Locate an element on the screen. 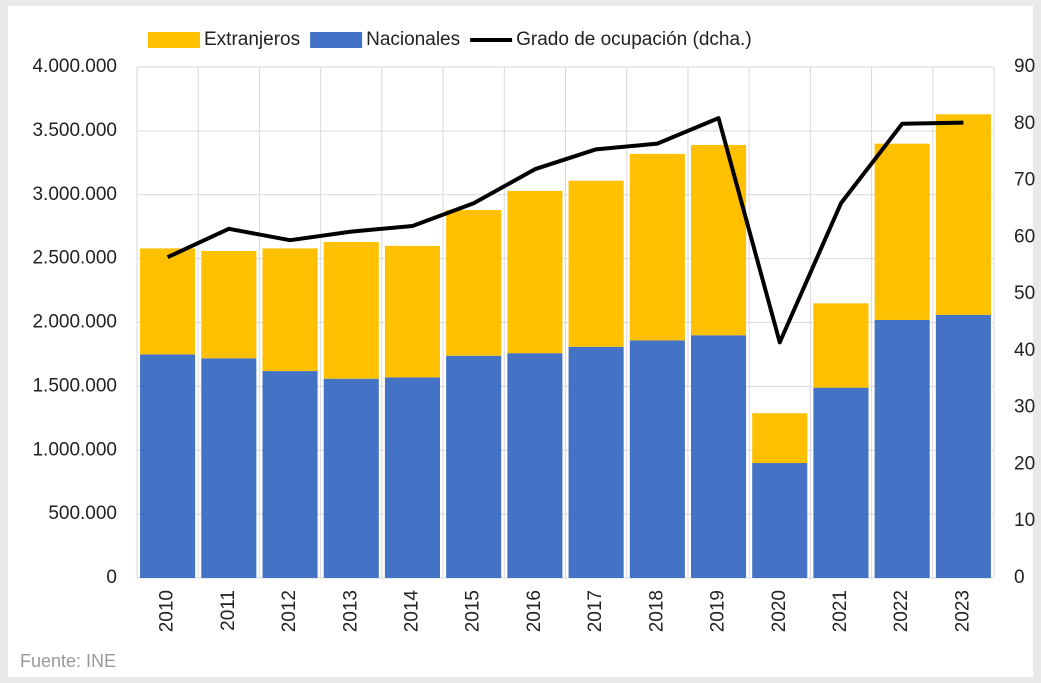 The height and width of the screenshot is (683, 1041). legend-label: Extranjeros is located at coordinates (252, 39).